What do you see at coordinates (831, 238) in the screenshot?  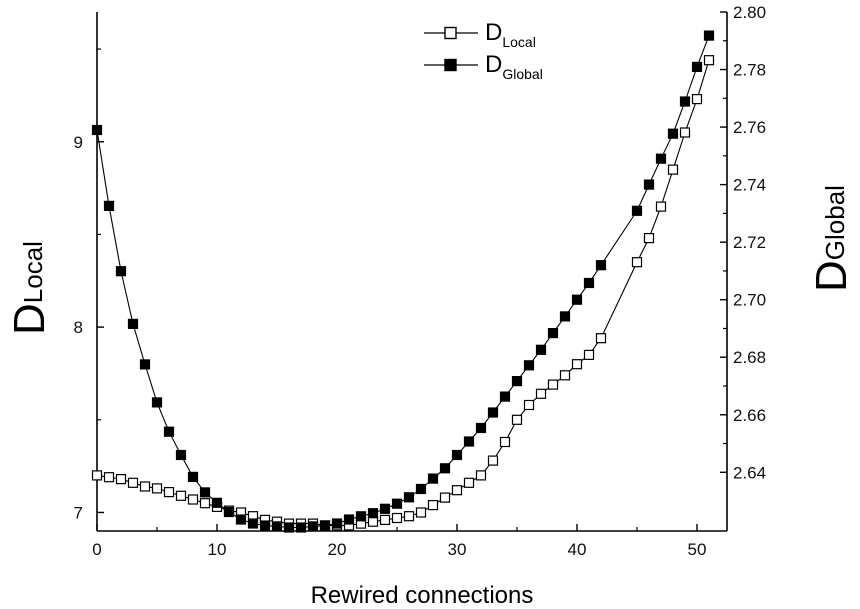 I see `y-right-axis-title: DGlobal` at bounding box center [831, 238].